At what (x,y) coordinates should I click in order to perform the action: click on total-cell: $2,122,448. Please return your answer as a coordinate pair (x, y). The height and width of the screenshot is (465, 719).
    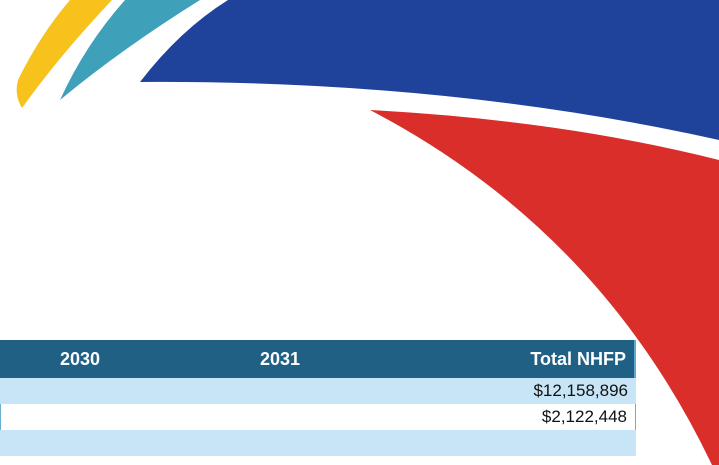
    Looking at the image, I should click on (584, 416).